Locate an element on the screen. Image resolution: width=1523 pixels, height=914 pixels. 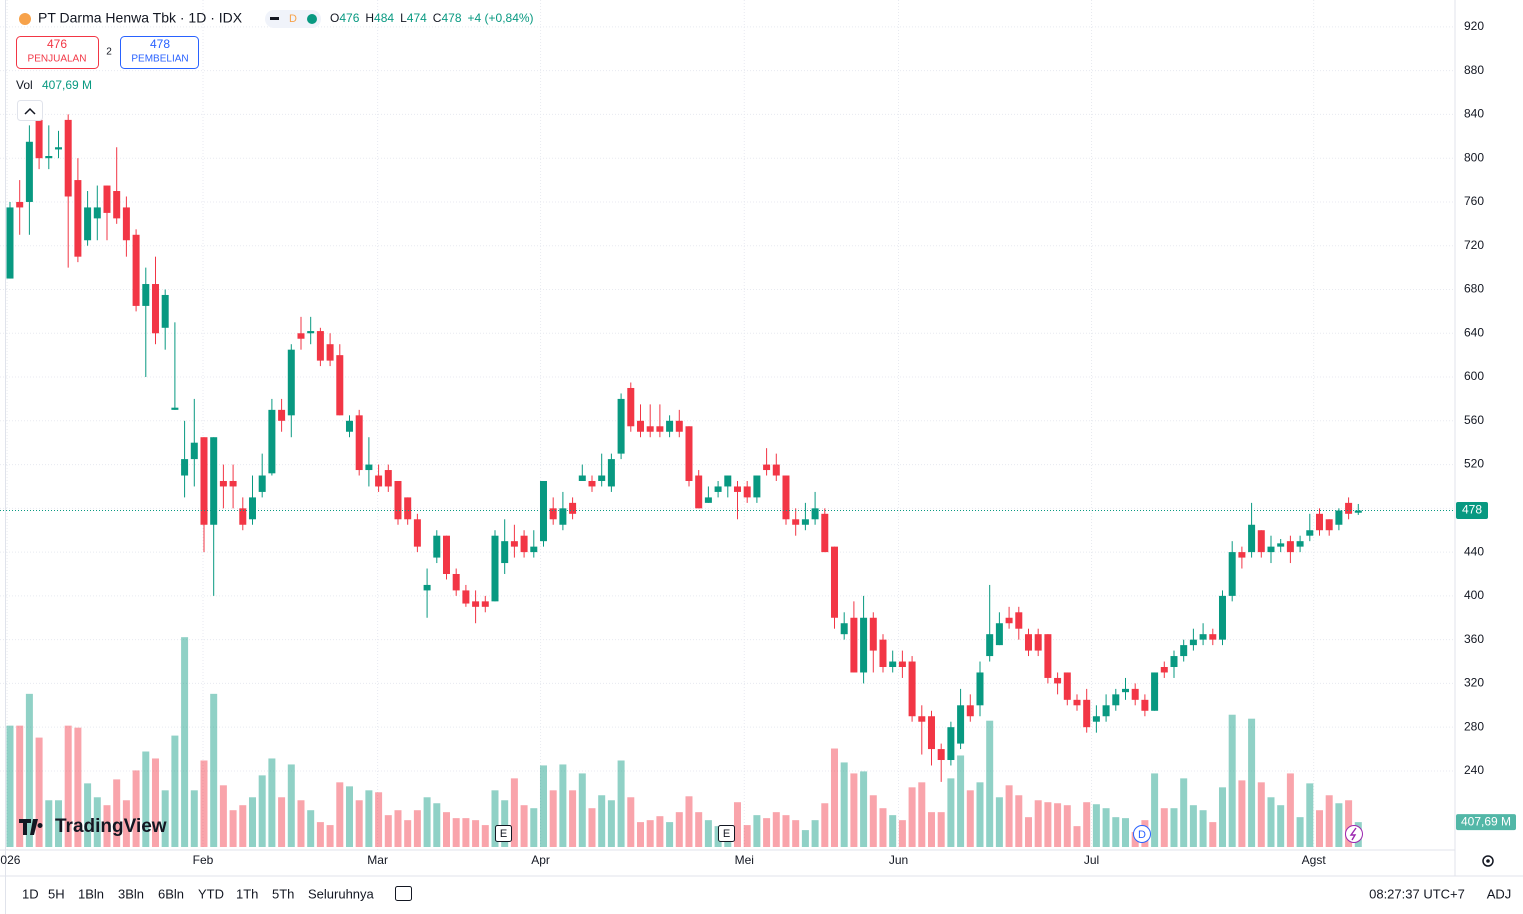
y-tick-label: 640 is located at coordinates (1474, 332).